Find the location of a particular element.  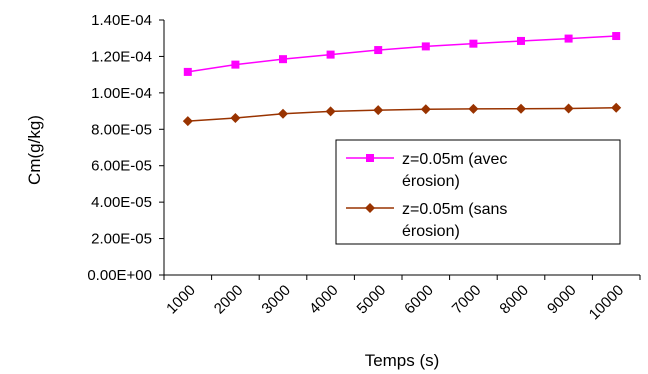

x-tick-label: 5000 is located at coordinates (372, 300).